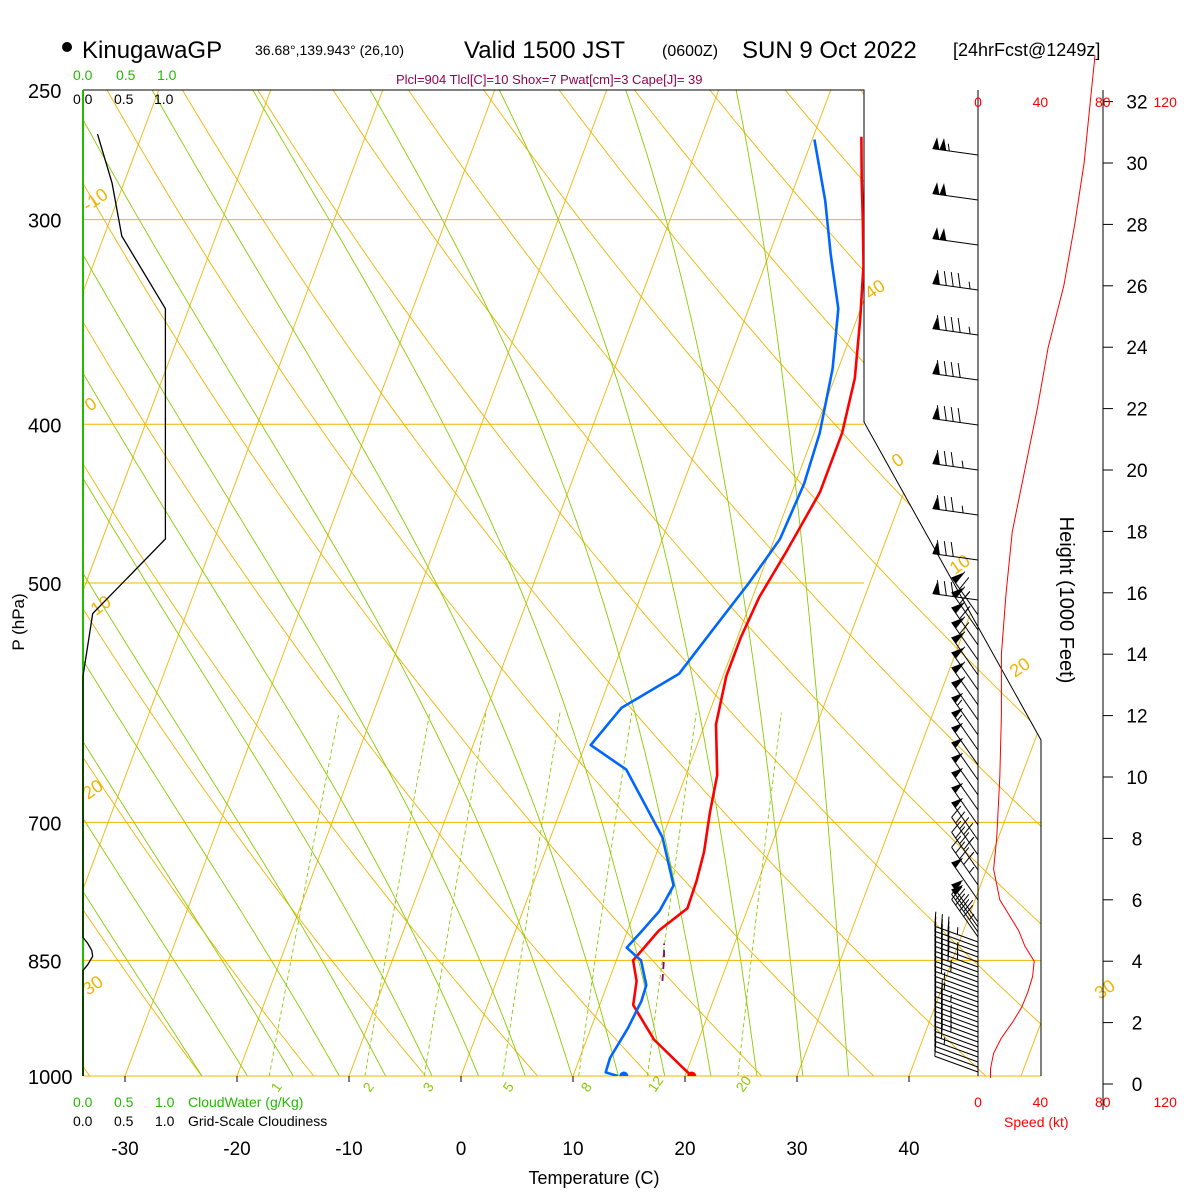 This screenshot has height=1200, width=1200. I want to click on mixing-ratio-label: 5, so click(508, 1087).